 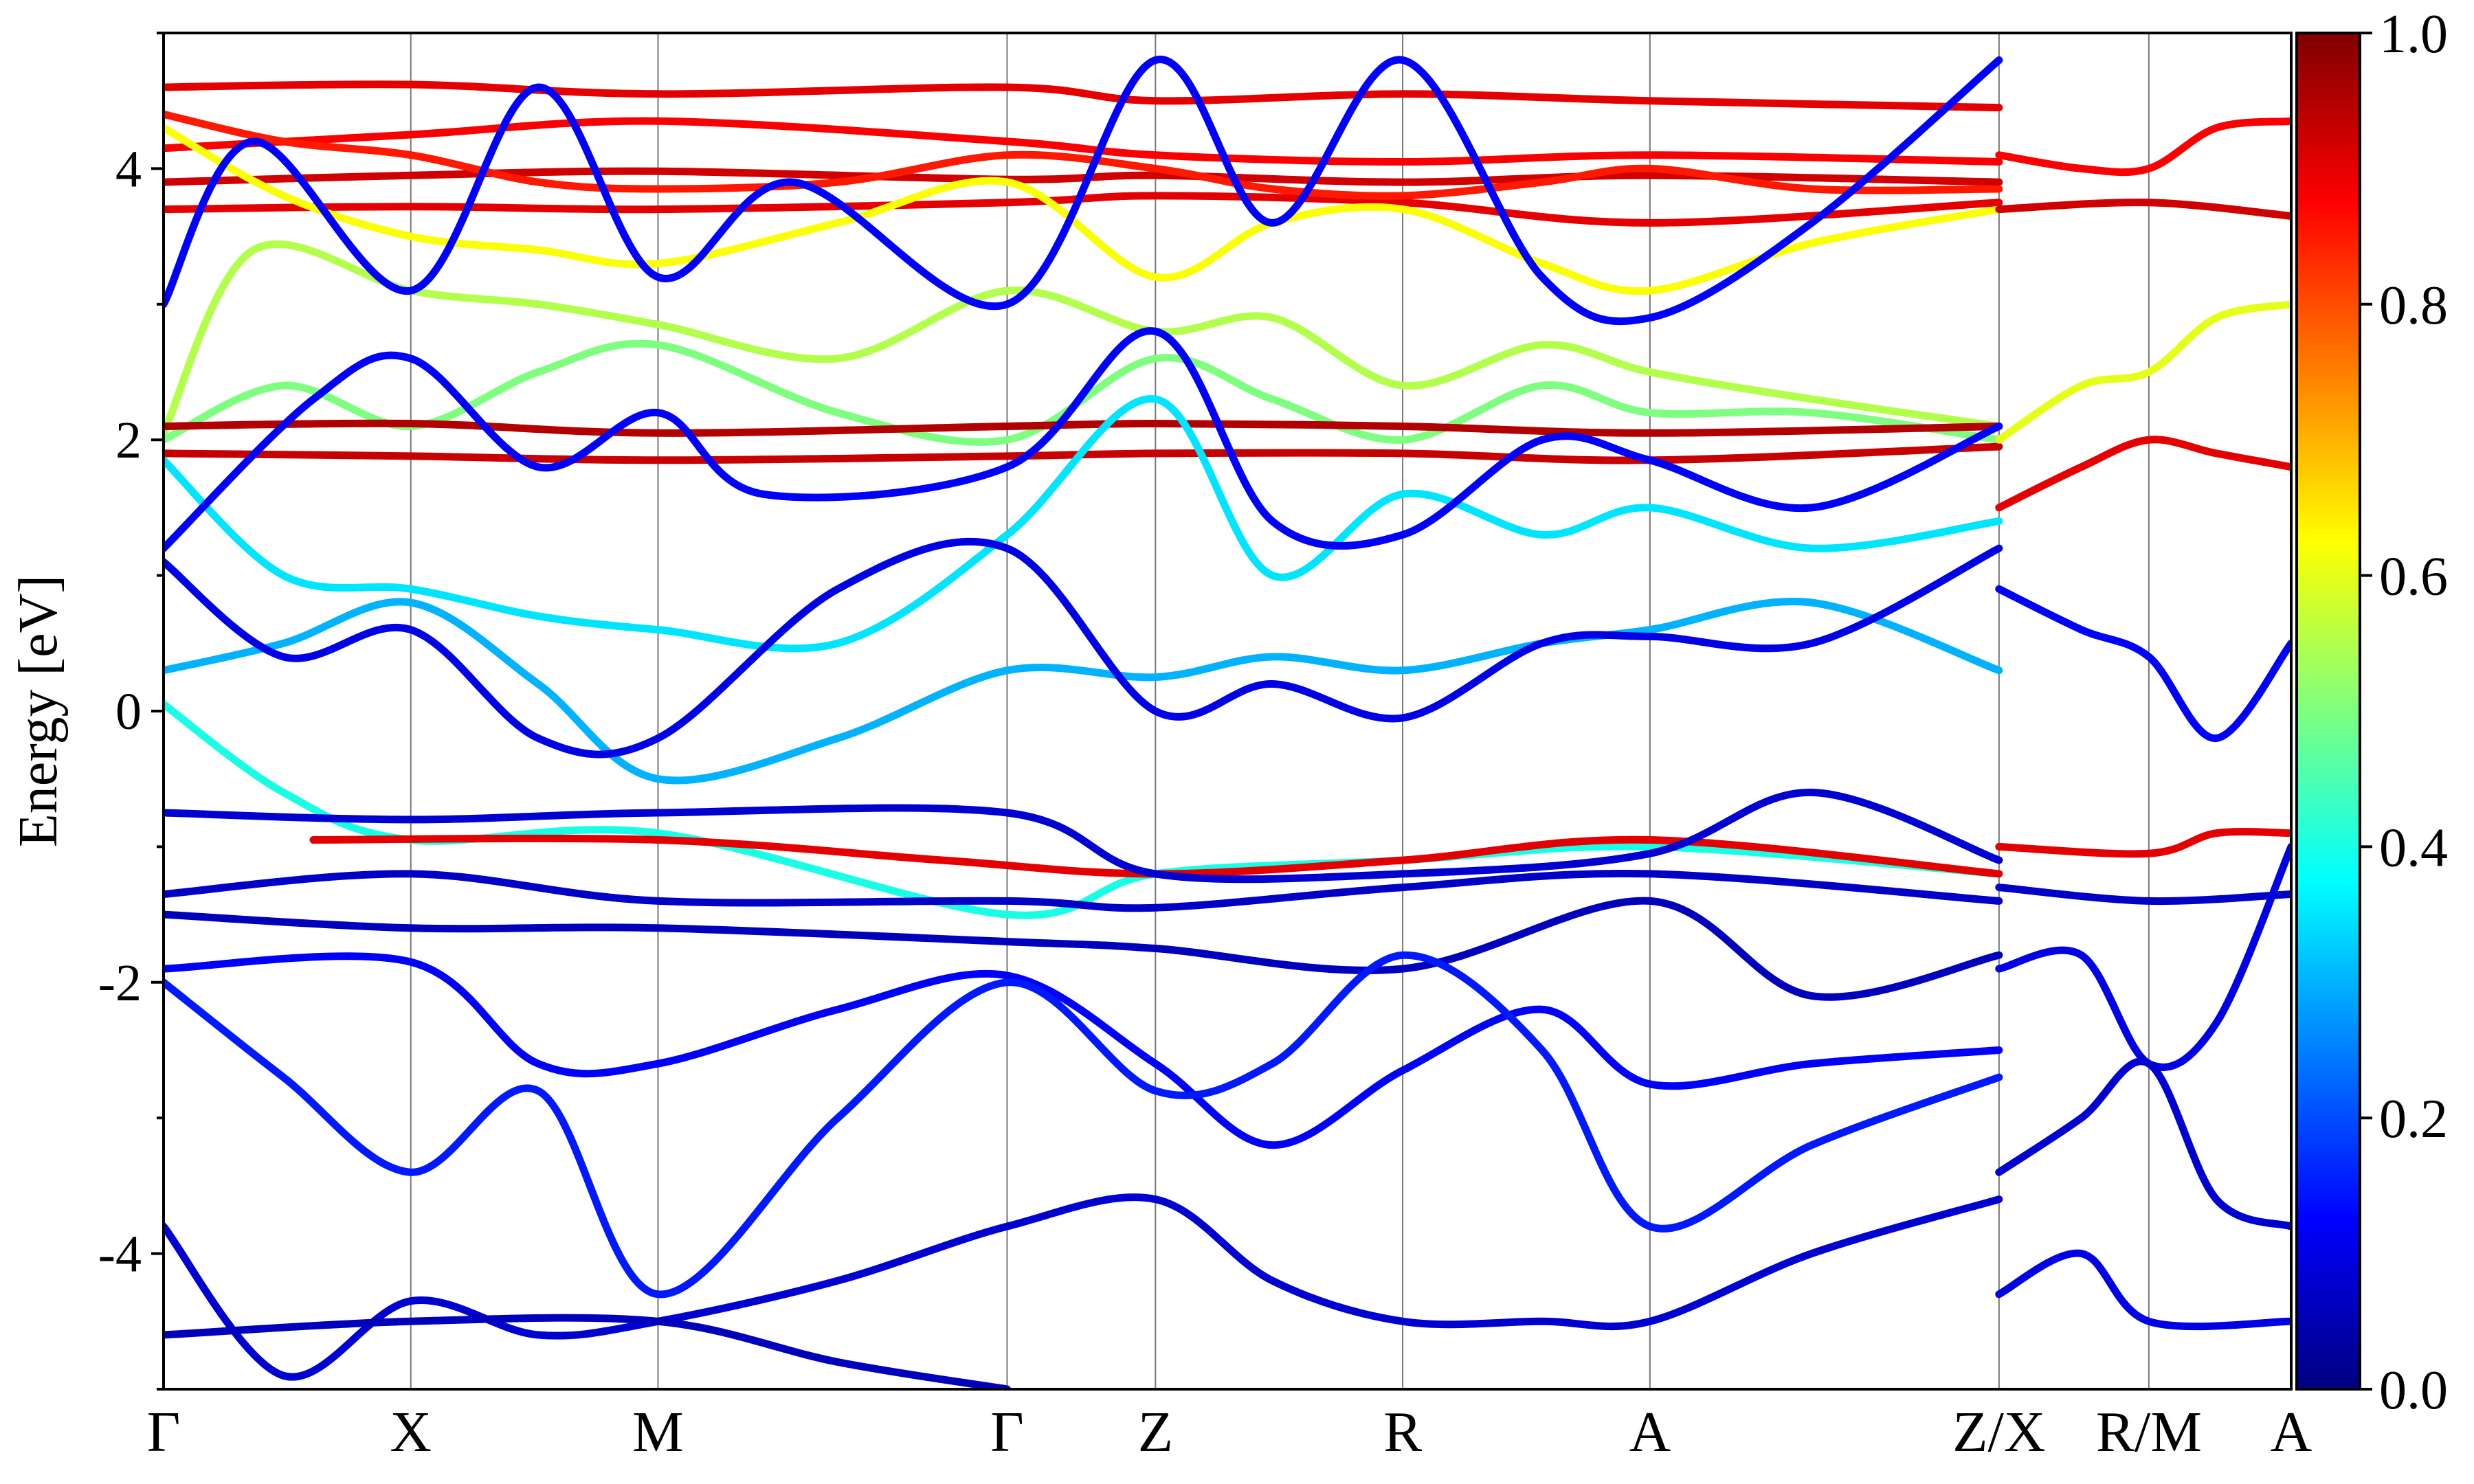 I want to click on x-axis-kpoint-labels: Γ X M Γ Z R A Z/X R/M A, so click(x=1230, y=1432).